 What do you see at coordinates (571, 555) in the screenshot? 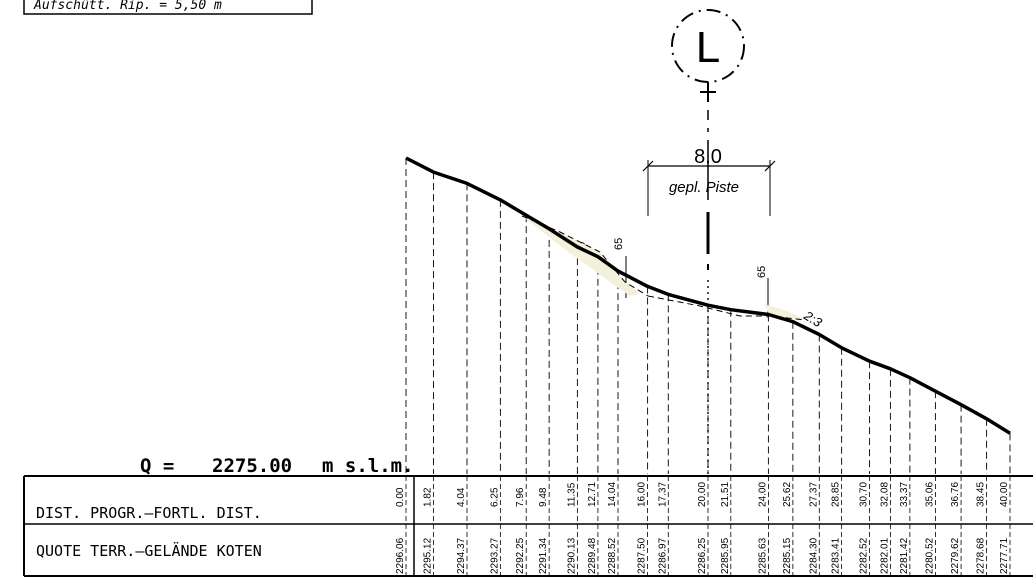
I see `elevation-label: 2290.13` at bounding box center [571, 555].